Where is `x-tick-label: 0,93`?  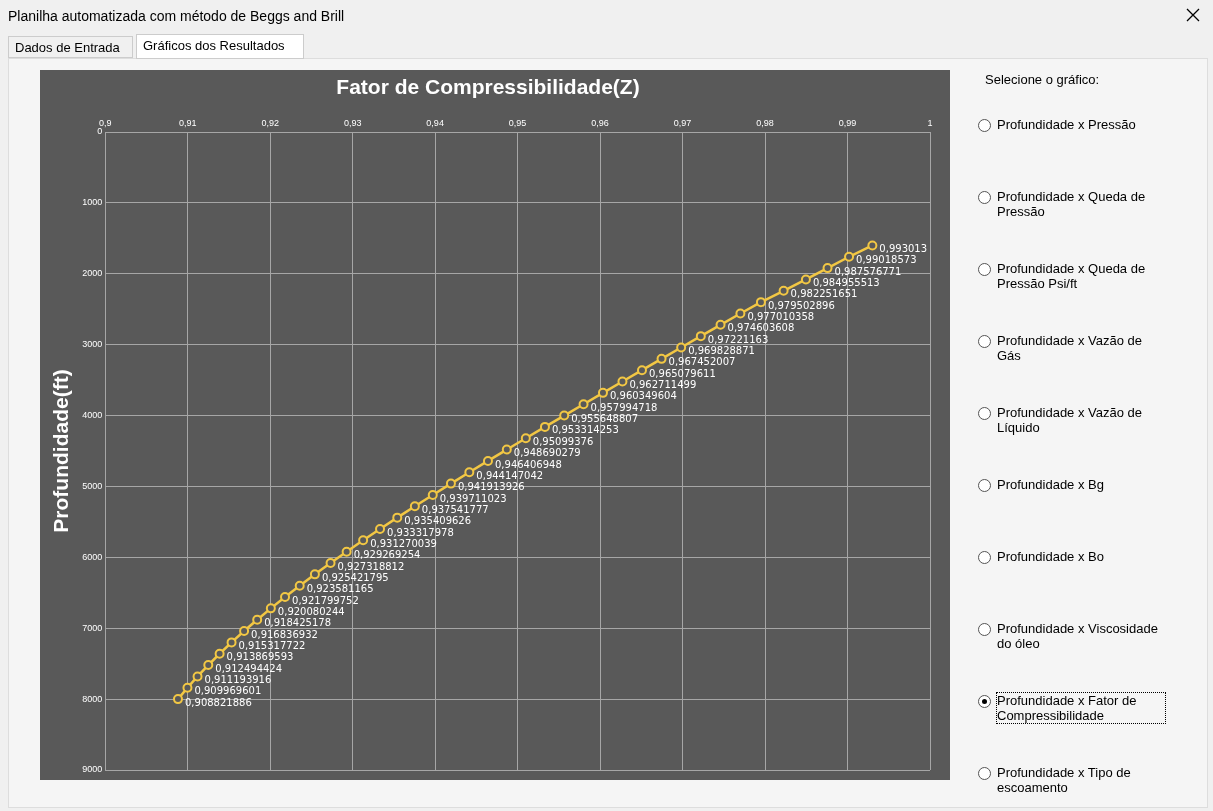 x-tick-label: 0,93 is located at coordinates (352, 123).